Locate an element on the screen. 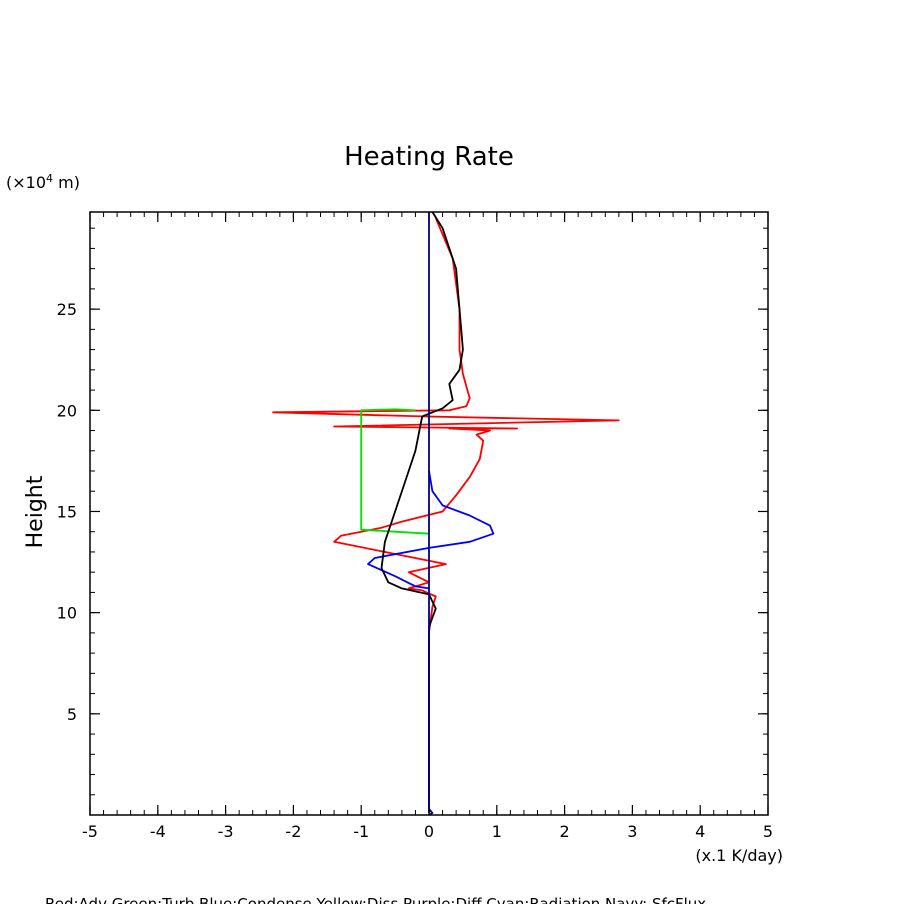 The width and height of the screenshot is (904, 904). y-tick-label: 15 is located at coordinates (67, 511).